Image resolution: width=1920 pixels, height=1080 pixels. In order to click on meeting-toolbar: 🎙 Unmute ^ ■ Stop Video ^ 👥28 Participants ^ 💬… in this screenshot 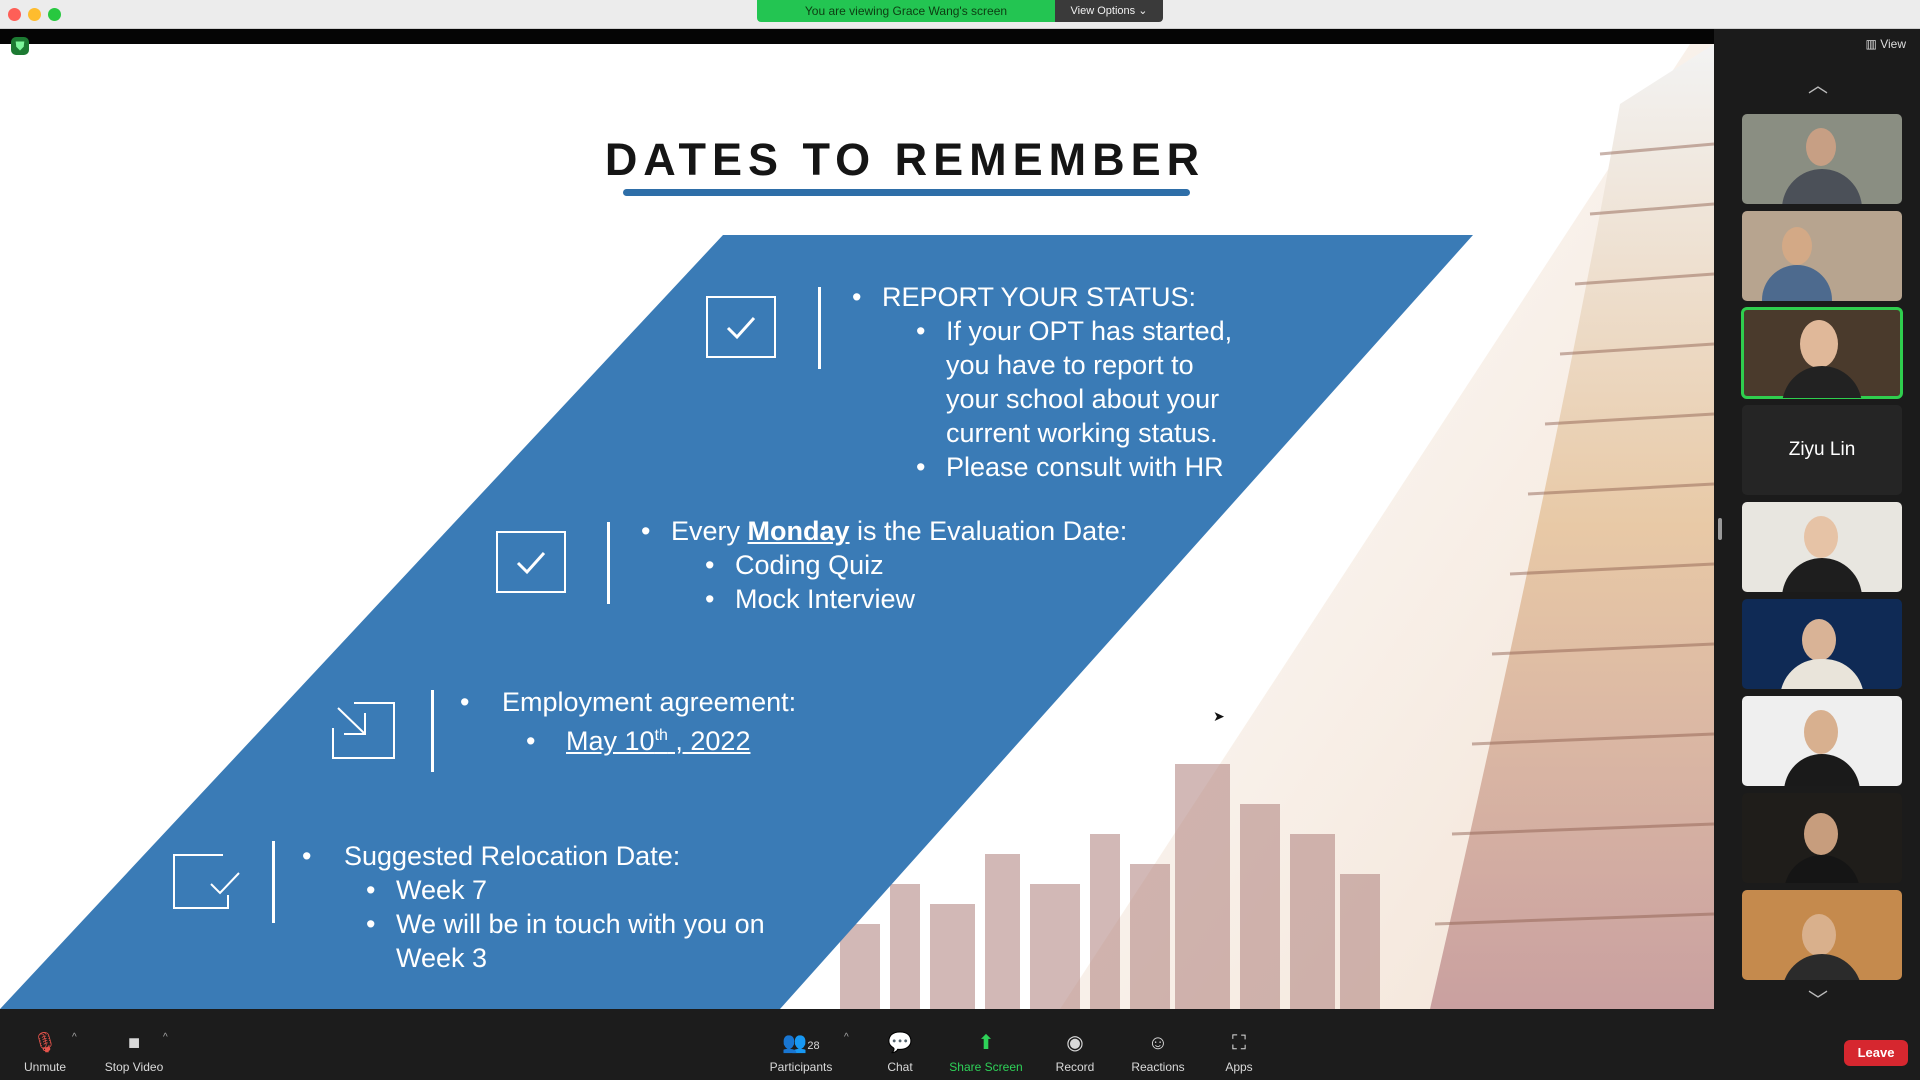, I will do `click(960, 1045)`.